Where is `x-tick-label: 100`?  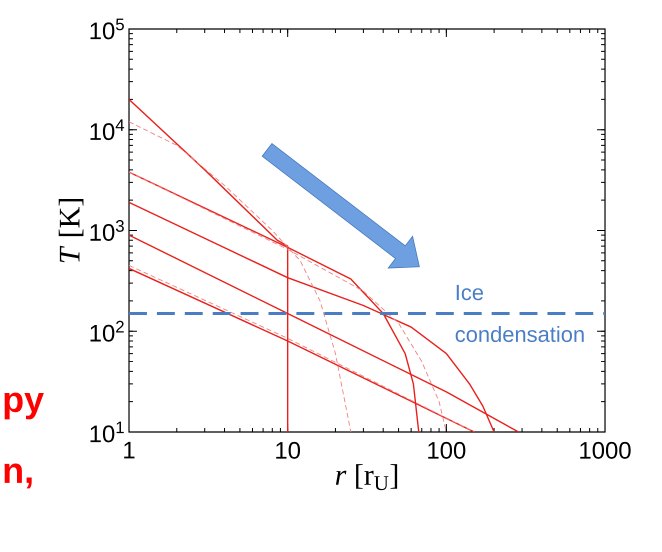 x-tick-label: 100 is located at coordinates (447, 450).